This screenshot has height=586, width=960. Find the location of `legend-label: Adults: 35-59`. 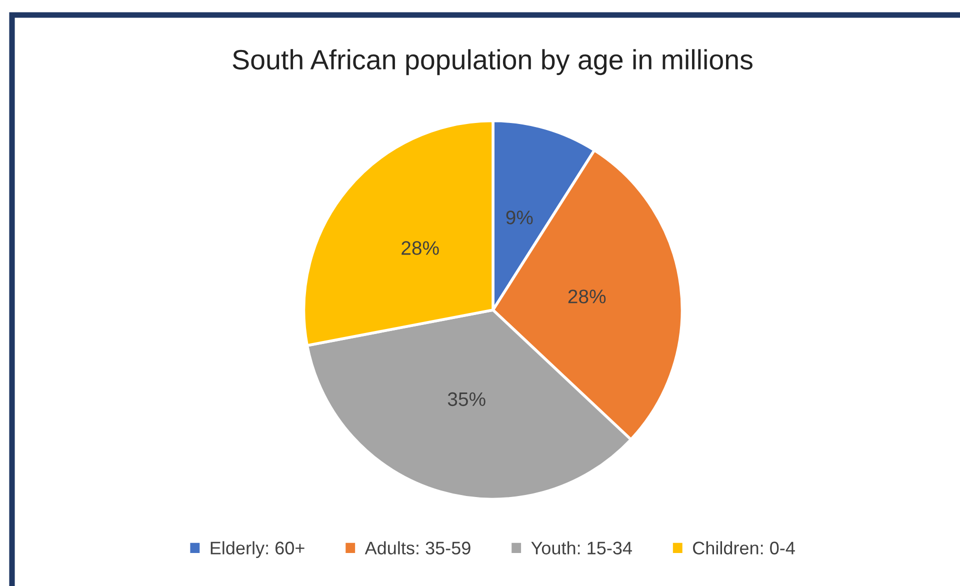

legend-label: Adults: 35-59 is located at coordinates (417, 547).